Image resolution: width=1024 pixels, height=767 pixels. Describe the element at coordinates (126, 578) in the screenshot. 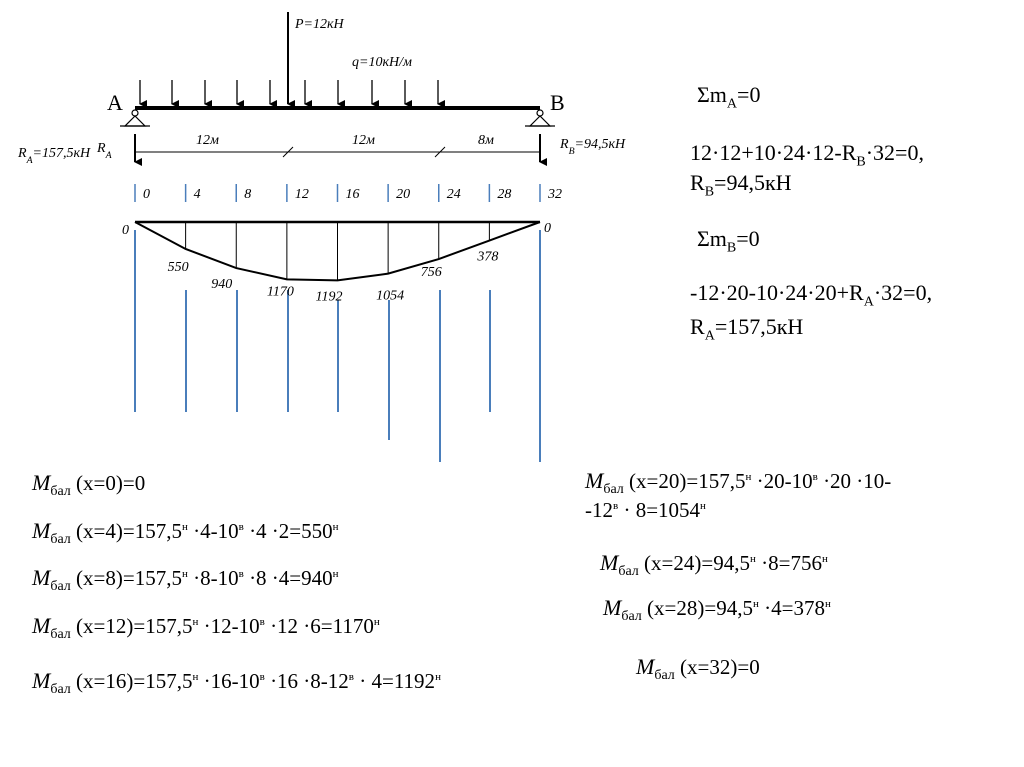

I see `text-part: (x=8)=157,5` at that location.